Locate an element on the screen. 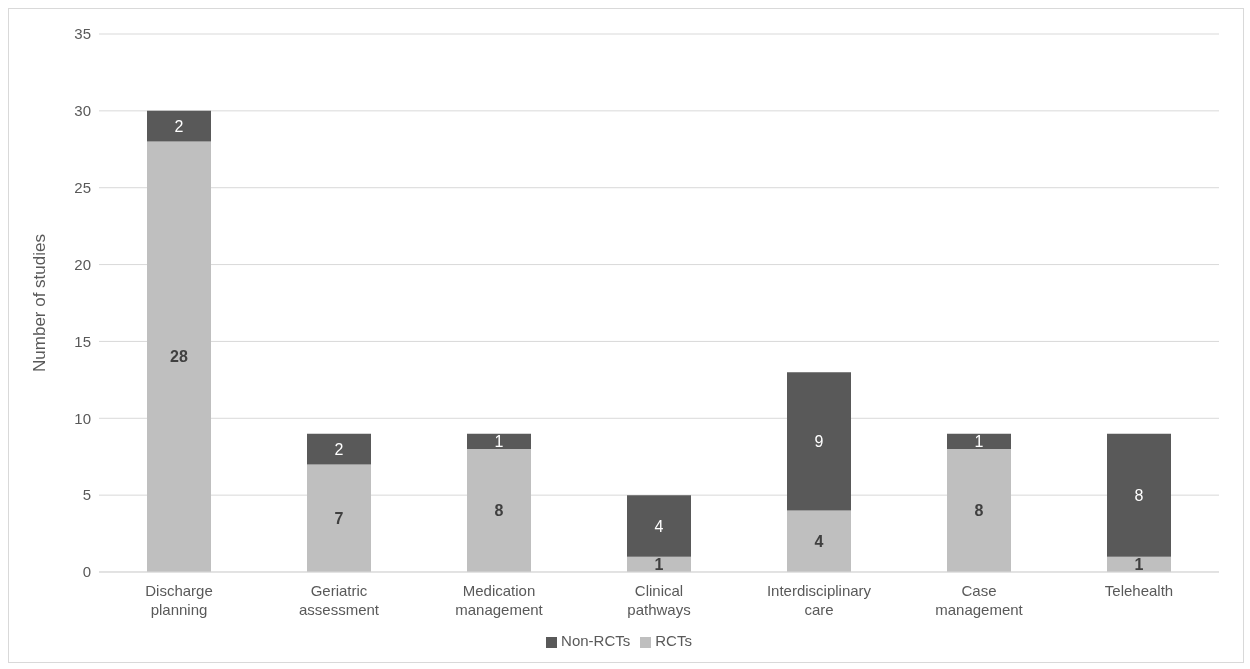 This screenshot has width=1250, height=669. y-tick-label: 20 is located at coordinates (82, 264).